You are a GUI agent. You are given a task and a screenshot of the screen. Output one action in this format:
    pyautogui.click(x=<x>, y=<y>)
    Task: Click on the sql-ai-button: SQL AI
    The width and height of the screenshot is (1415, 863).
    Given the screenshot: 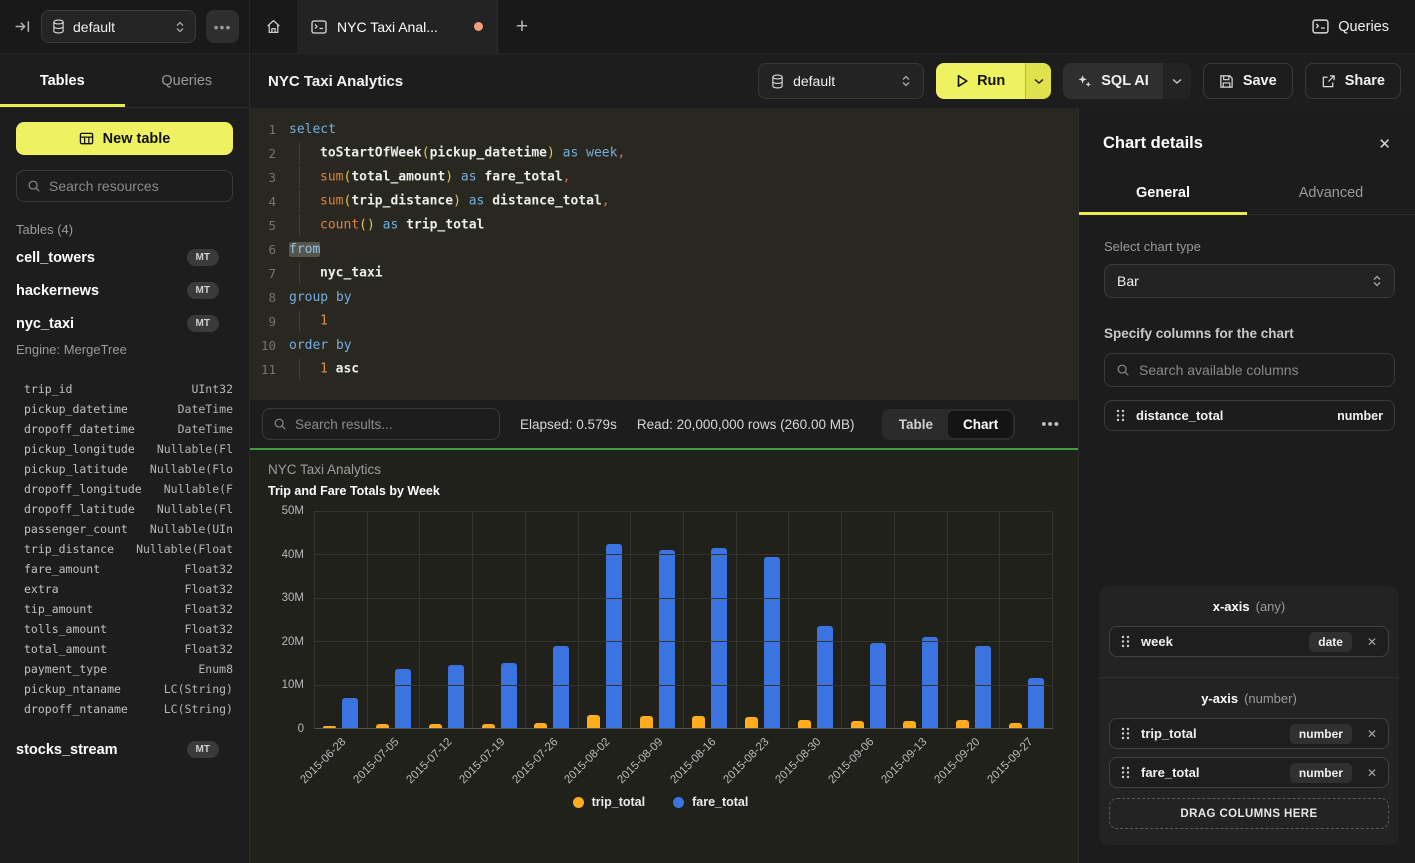 What is the action you would take?
    pyautogui.click(x=1127, y=81)
    